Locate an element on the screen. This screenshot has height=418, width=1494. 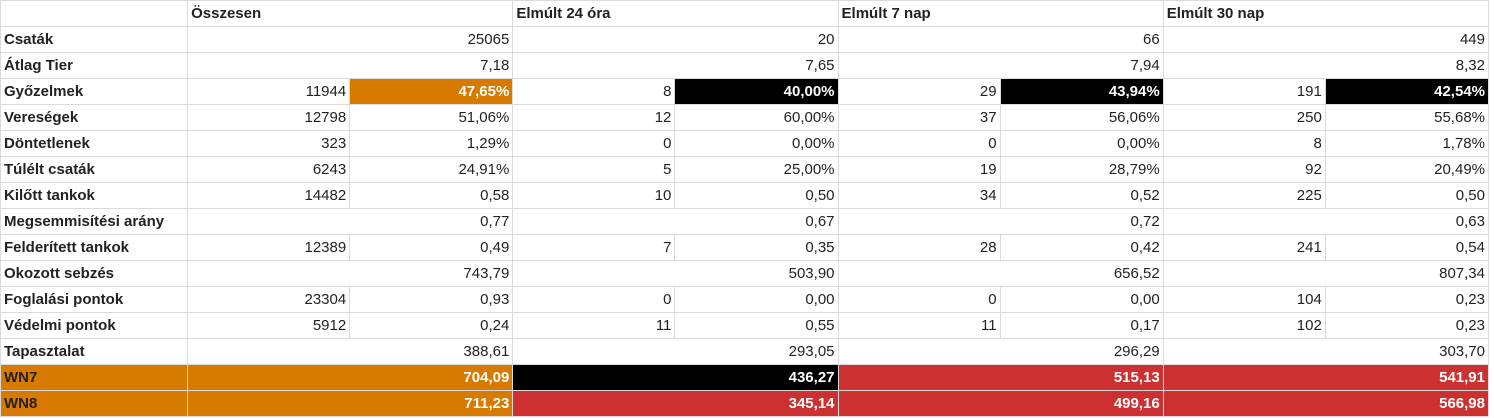
count-cell: 250 is located at coordinates (1244, 117).